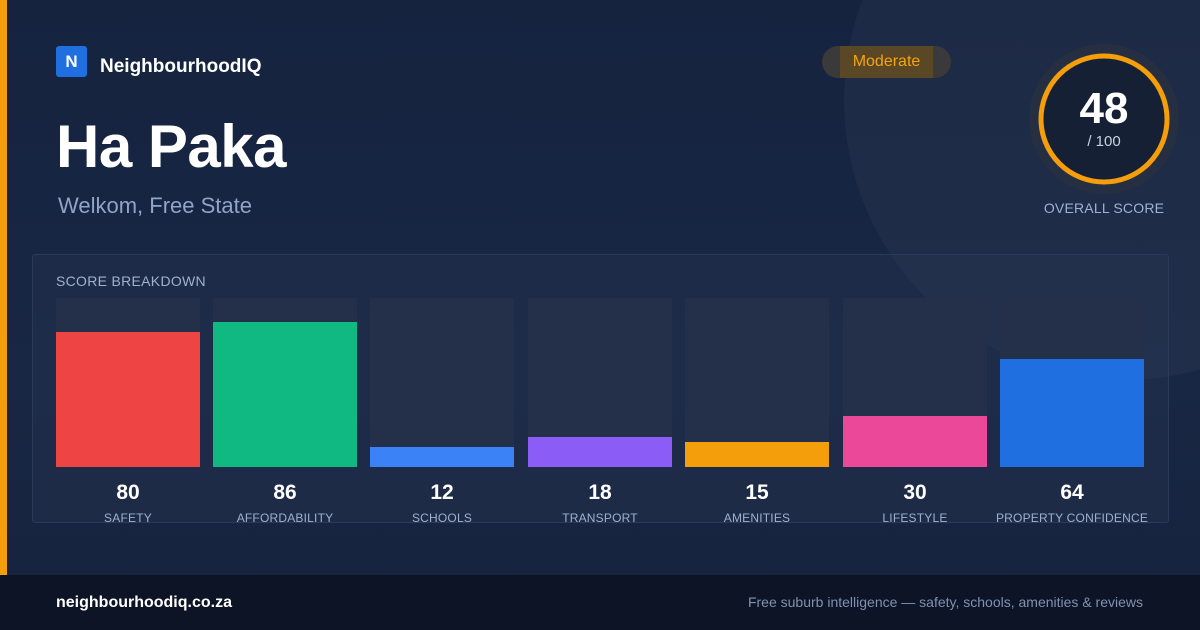 This screenshot has height=630, width=1200. What do you see at coordinates (1104, 108) in the screenshot?
I see `overall-score-value: 48` at bounding box center [1104, 108].